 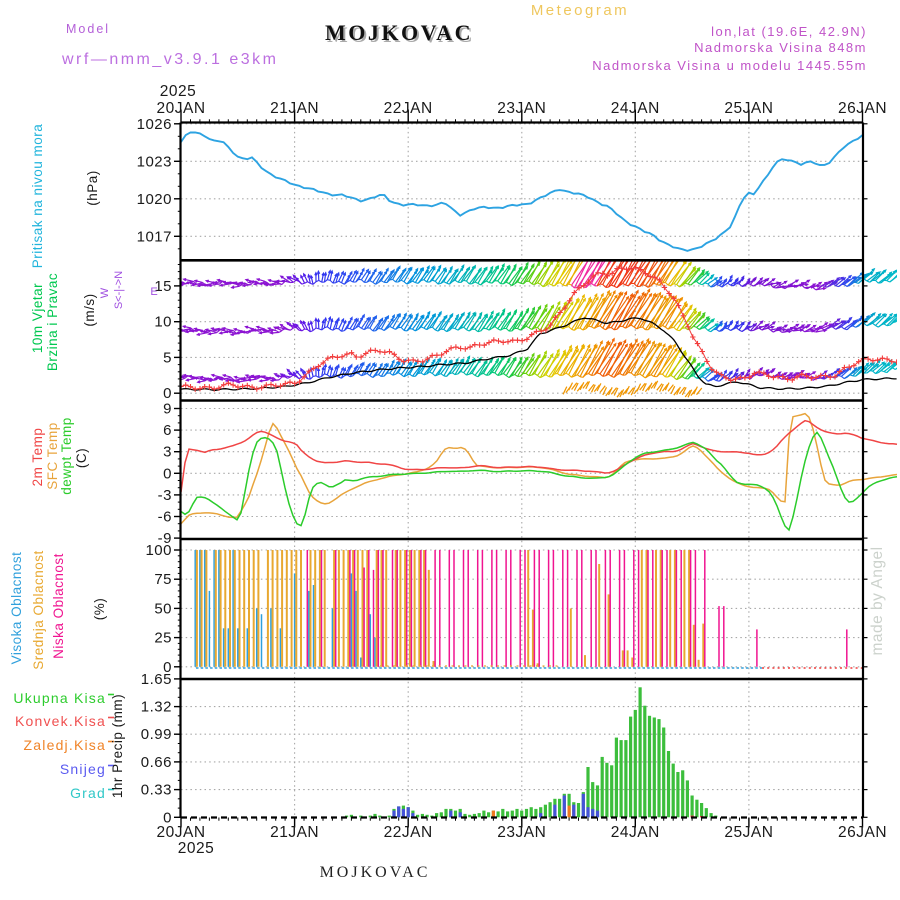 What do you see at coordinates (167, 452) in the screenshot?
I see `svg-text: 3` at bounding box center [167, 452].